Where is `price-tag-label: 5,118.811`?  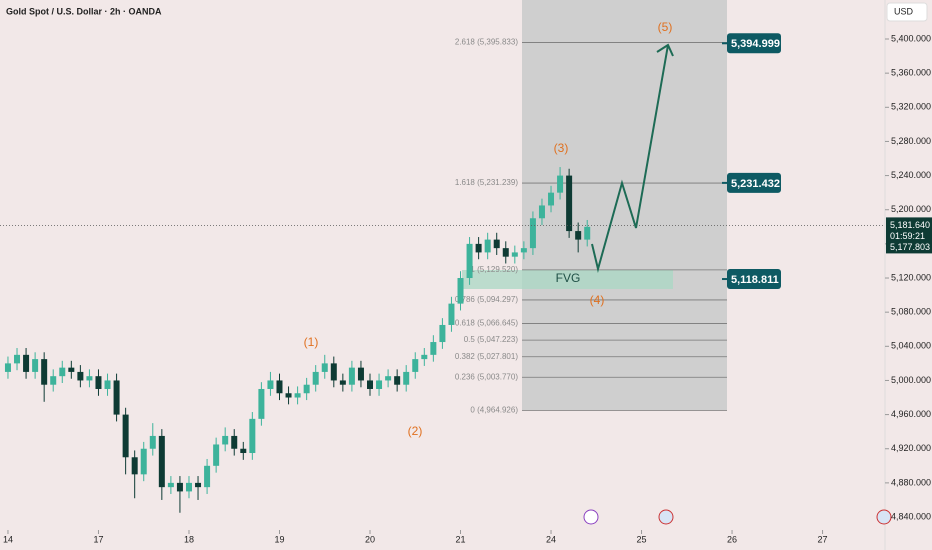 price-tag-label: 5,118.811 is located at coordinates (755, 280).